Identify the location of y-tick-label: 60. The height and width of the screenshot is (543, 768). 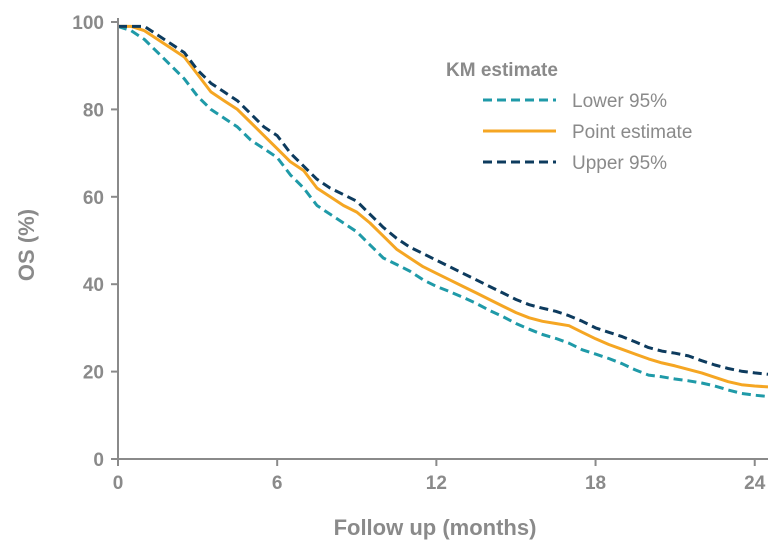
(93, 198).